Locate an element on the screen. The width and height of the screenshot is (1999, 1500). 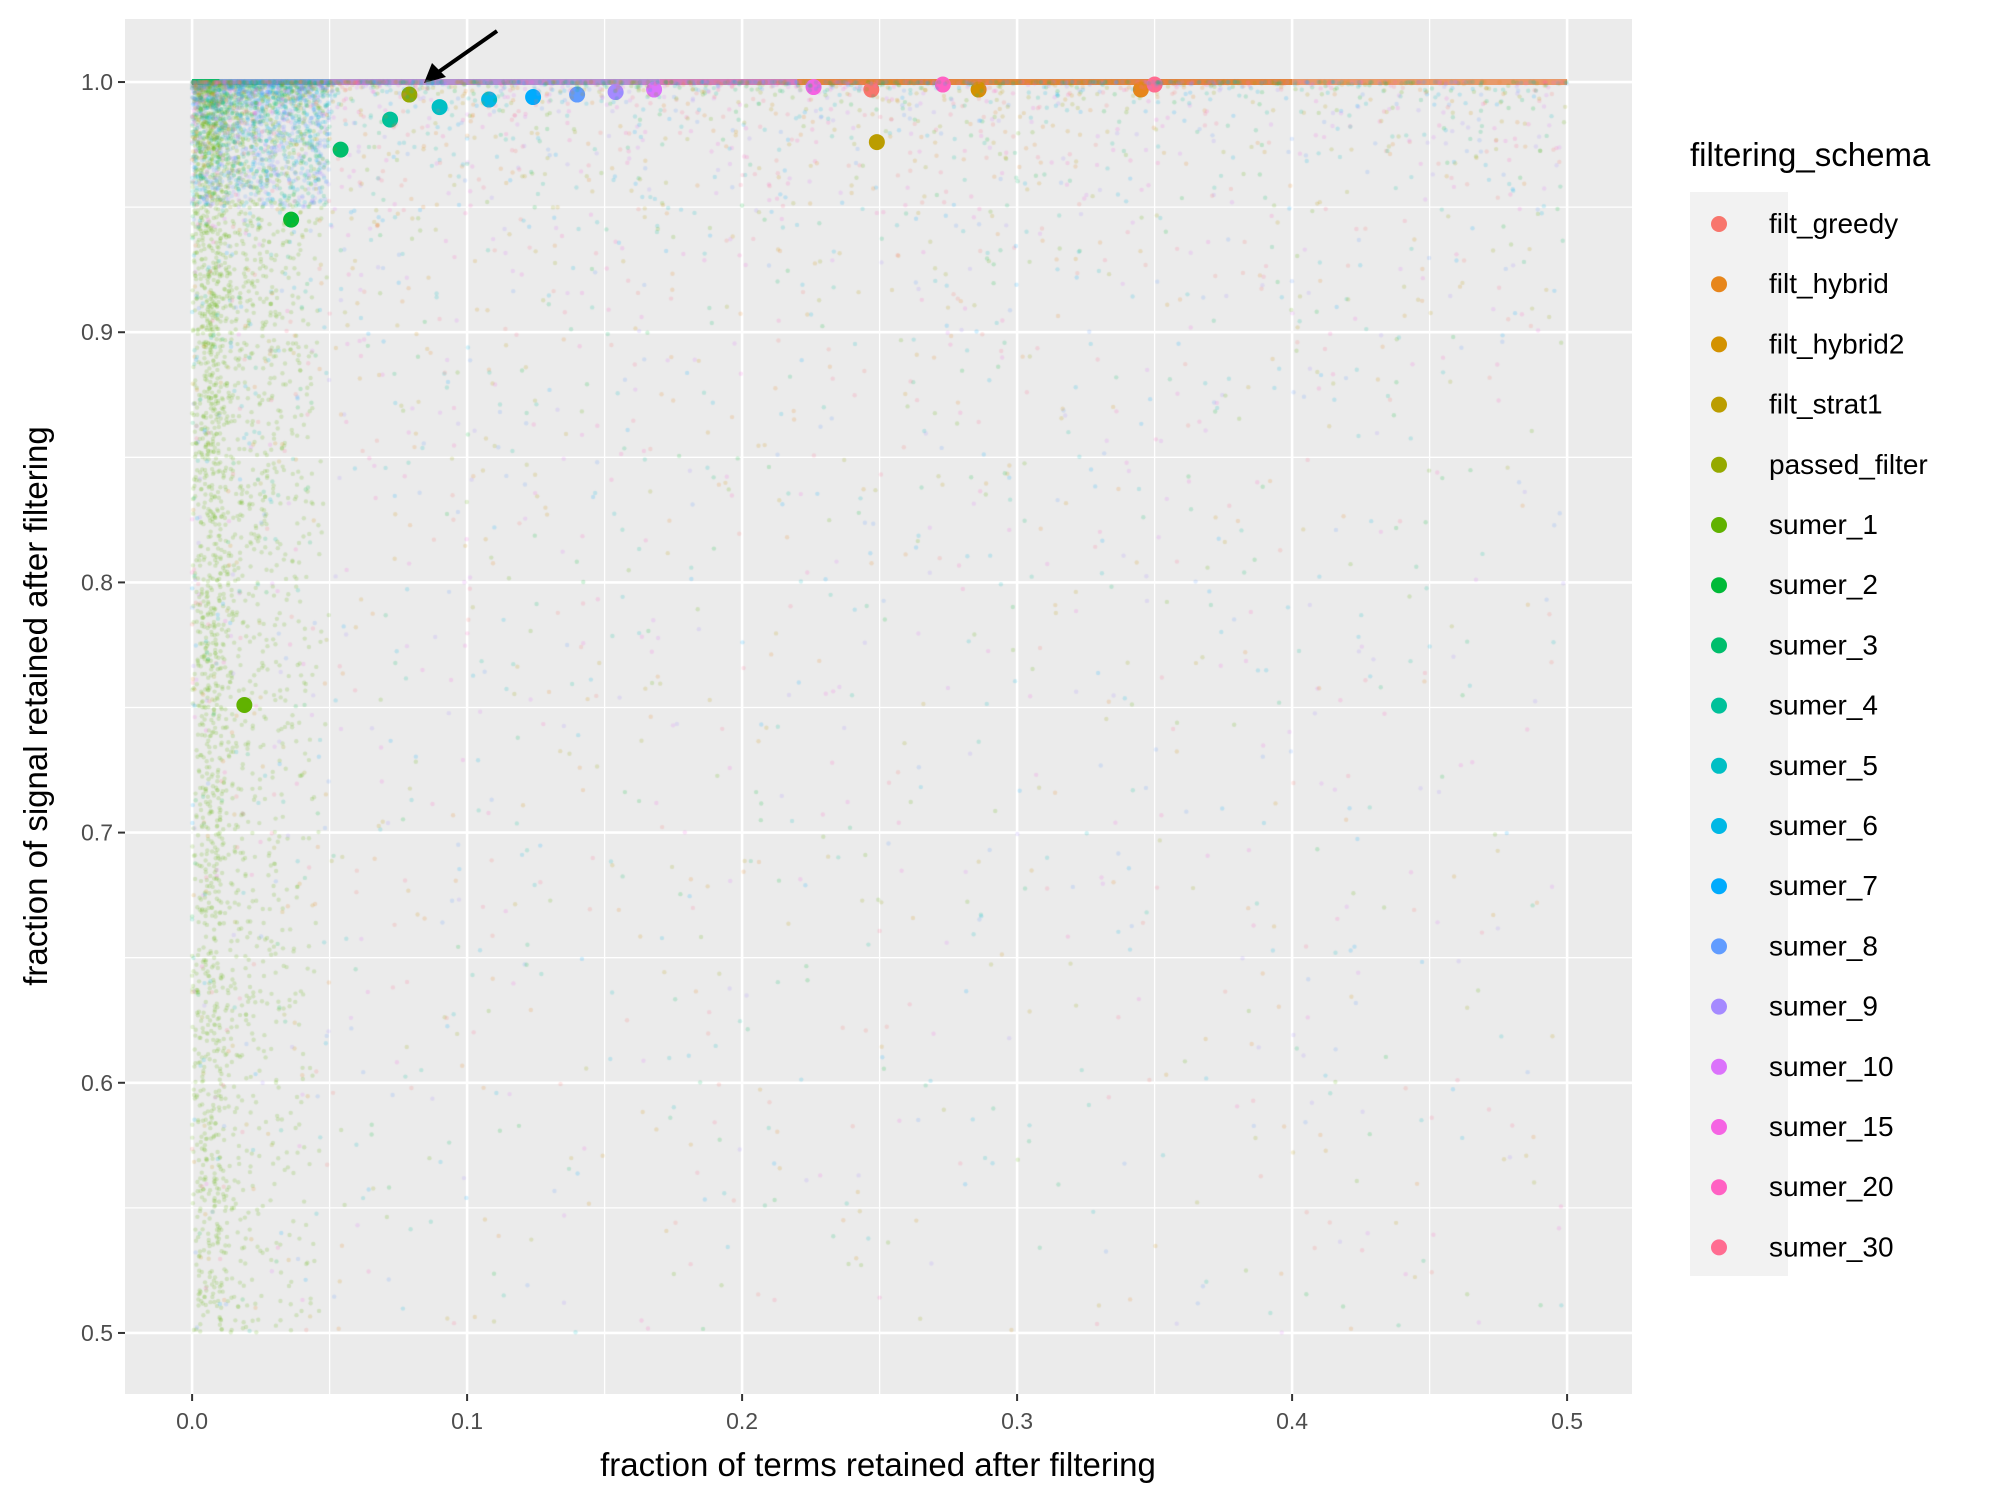
legend-label: sumer_1 is located at coordinates (1823, 524).